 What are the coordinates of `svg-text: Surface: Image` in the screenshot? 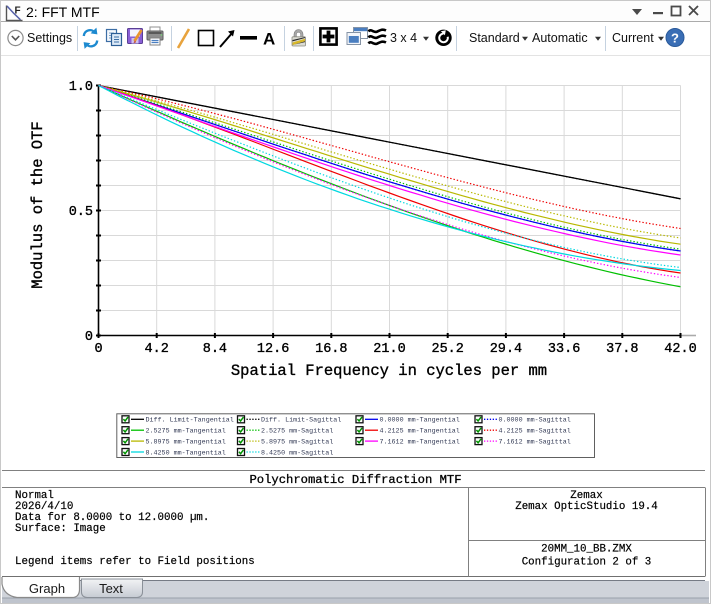 It's located at (60, 529).